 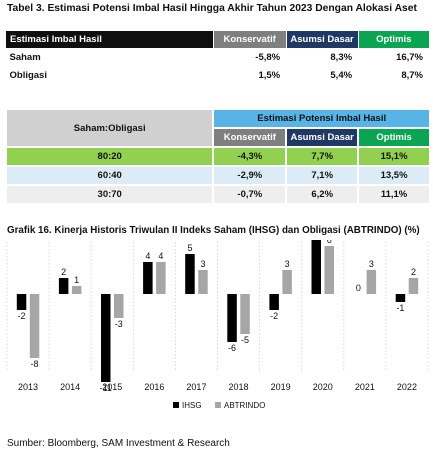 What do you see at coordinates (189, 248) in the screenshot?
I see `data-label-ihsg-2017: 5` at bounding box center [189, 248].